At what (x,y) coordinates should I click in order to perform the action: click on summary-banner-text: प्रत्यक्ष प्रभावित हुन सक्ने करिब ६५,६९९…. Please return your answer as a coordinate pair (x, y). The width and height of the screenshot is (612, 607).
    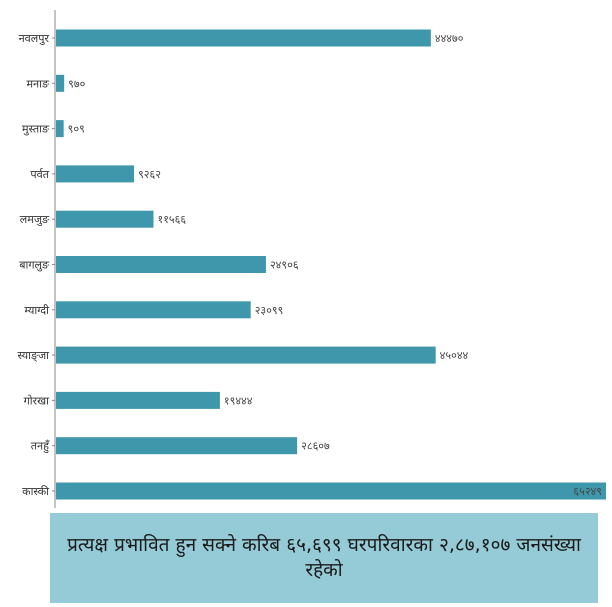
    Looking at the image, I should click on (324, 557).